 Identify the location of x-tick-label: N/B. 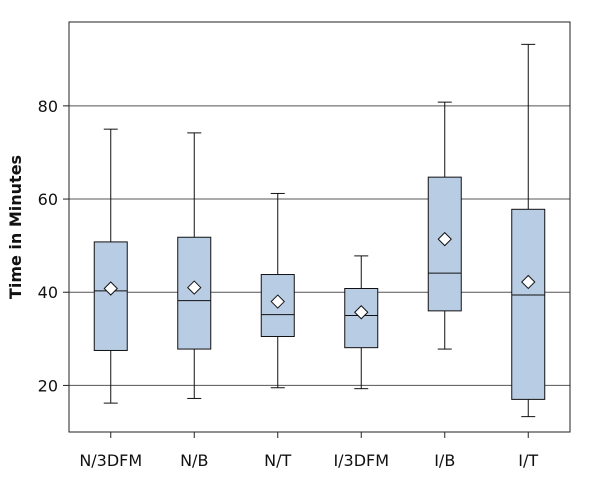
(194, 460).